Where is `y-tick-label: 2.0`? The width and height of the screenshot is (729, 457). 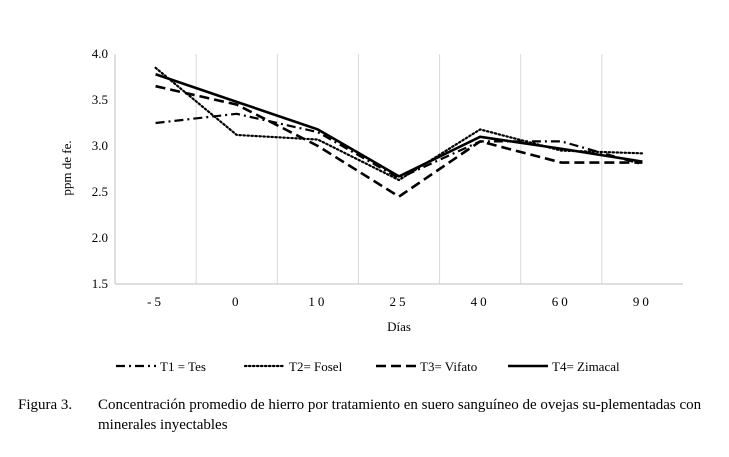
y-tick-label: 2.0 is located at coordinates (100, 237).